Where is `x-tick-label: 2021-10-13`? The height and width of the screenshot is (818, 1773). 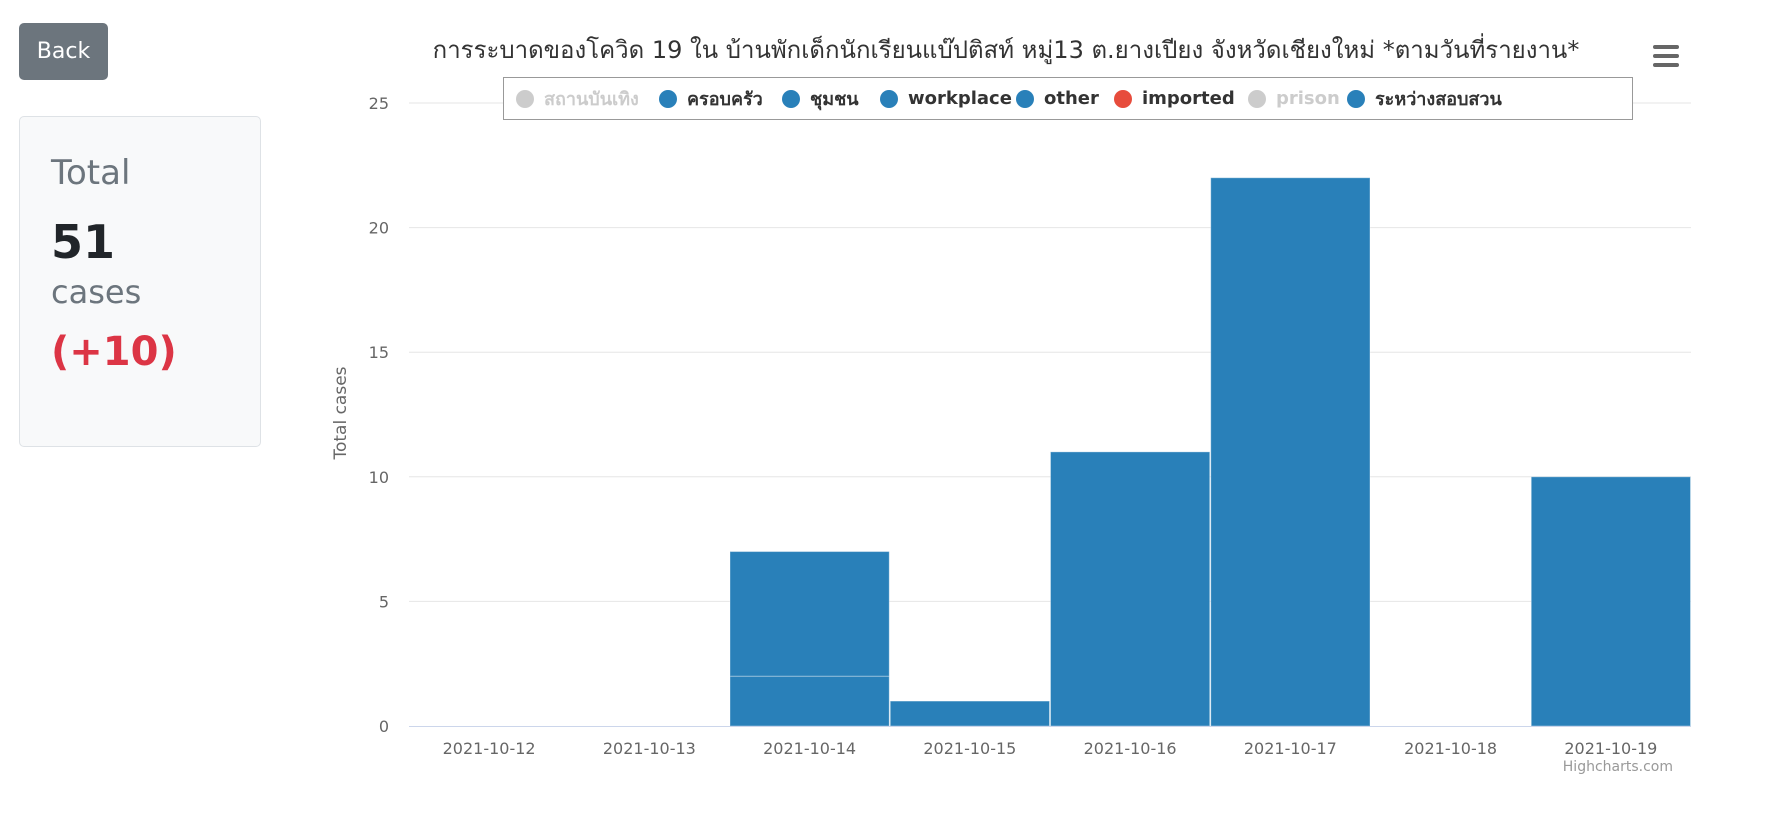
x-tick-label: 2021-10-13 is located at coordinates (649, 748).